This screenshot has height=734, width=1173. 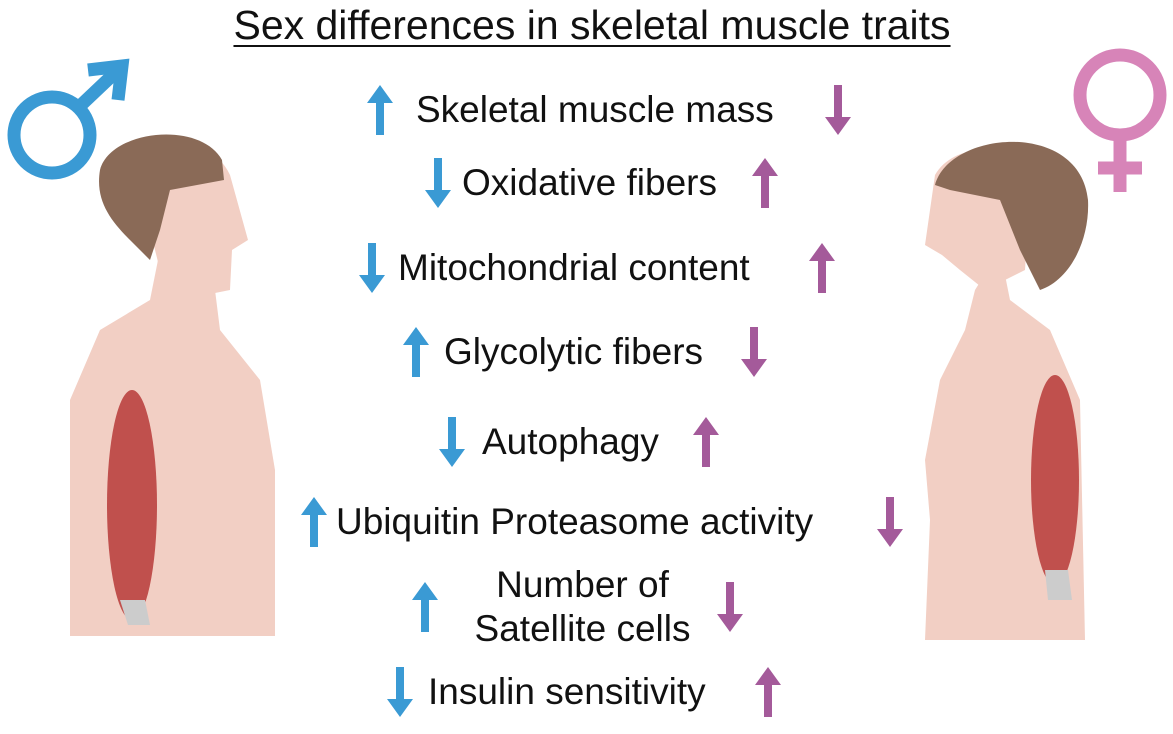 What do you see at coordinates (575, 521) in the screenshot?
I see `trait-label: Ubiquitin Proteasome activity` at bounding box center [575, 521].